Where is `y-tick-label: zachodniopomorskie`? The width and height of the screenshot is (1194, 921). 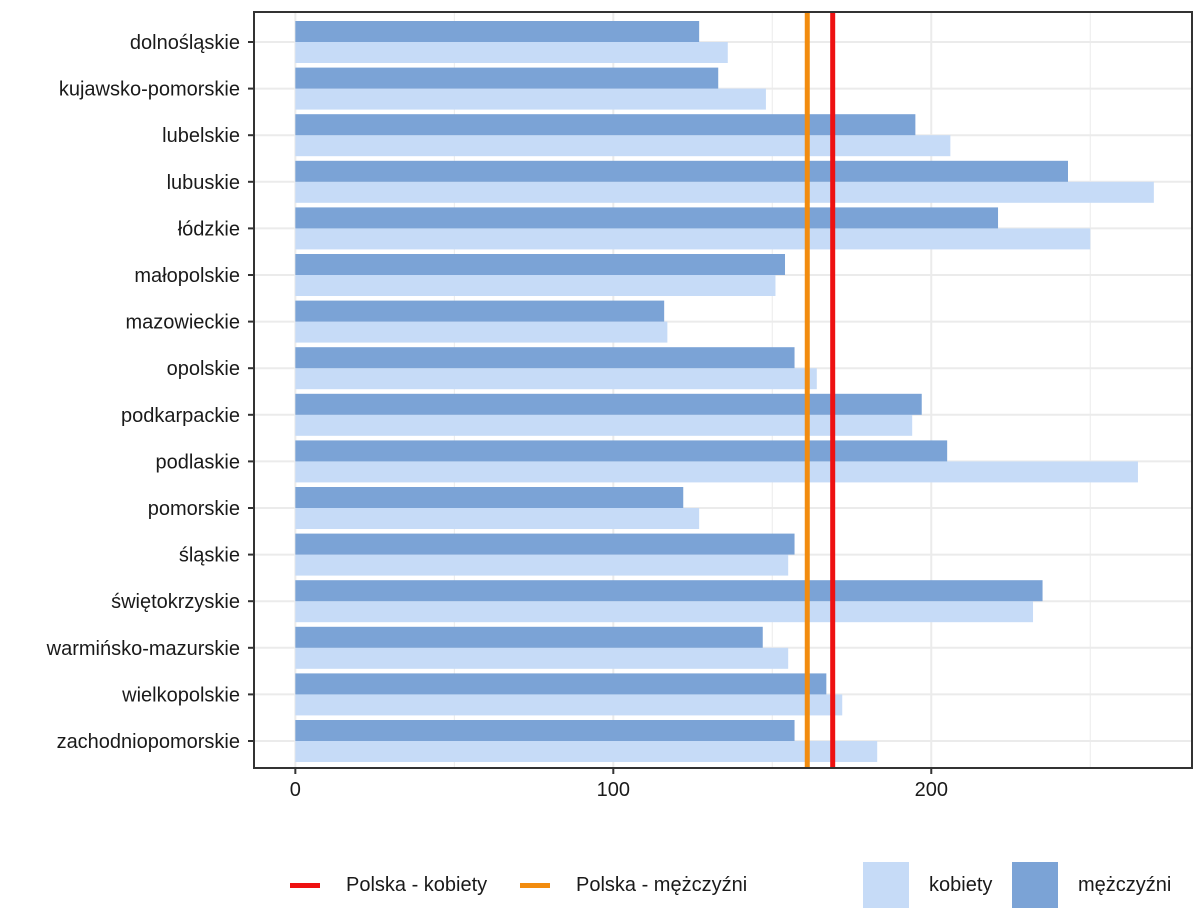
y-tick-label: zachodniopomorskie is located at coordinates (148, 742).